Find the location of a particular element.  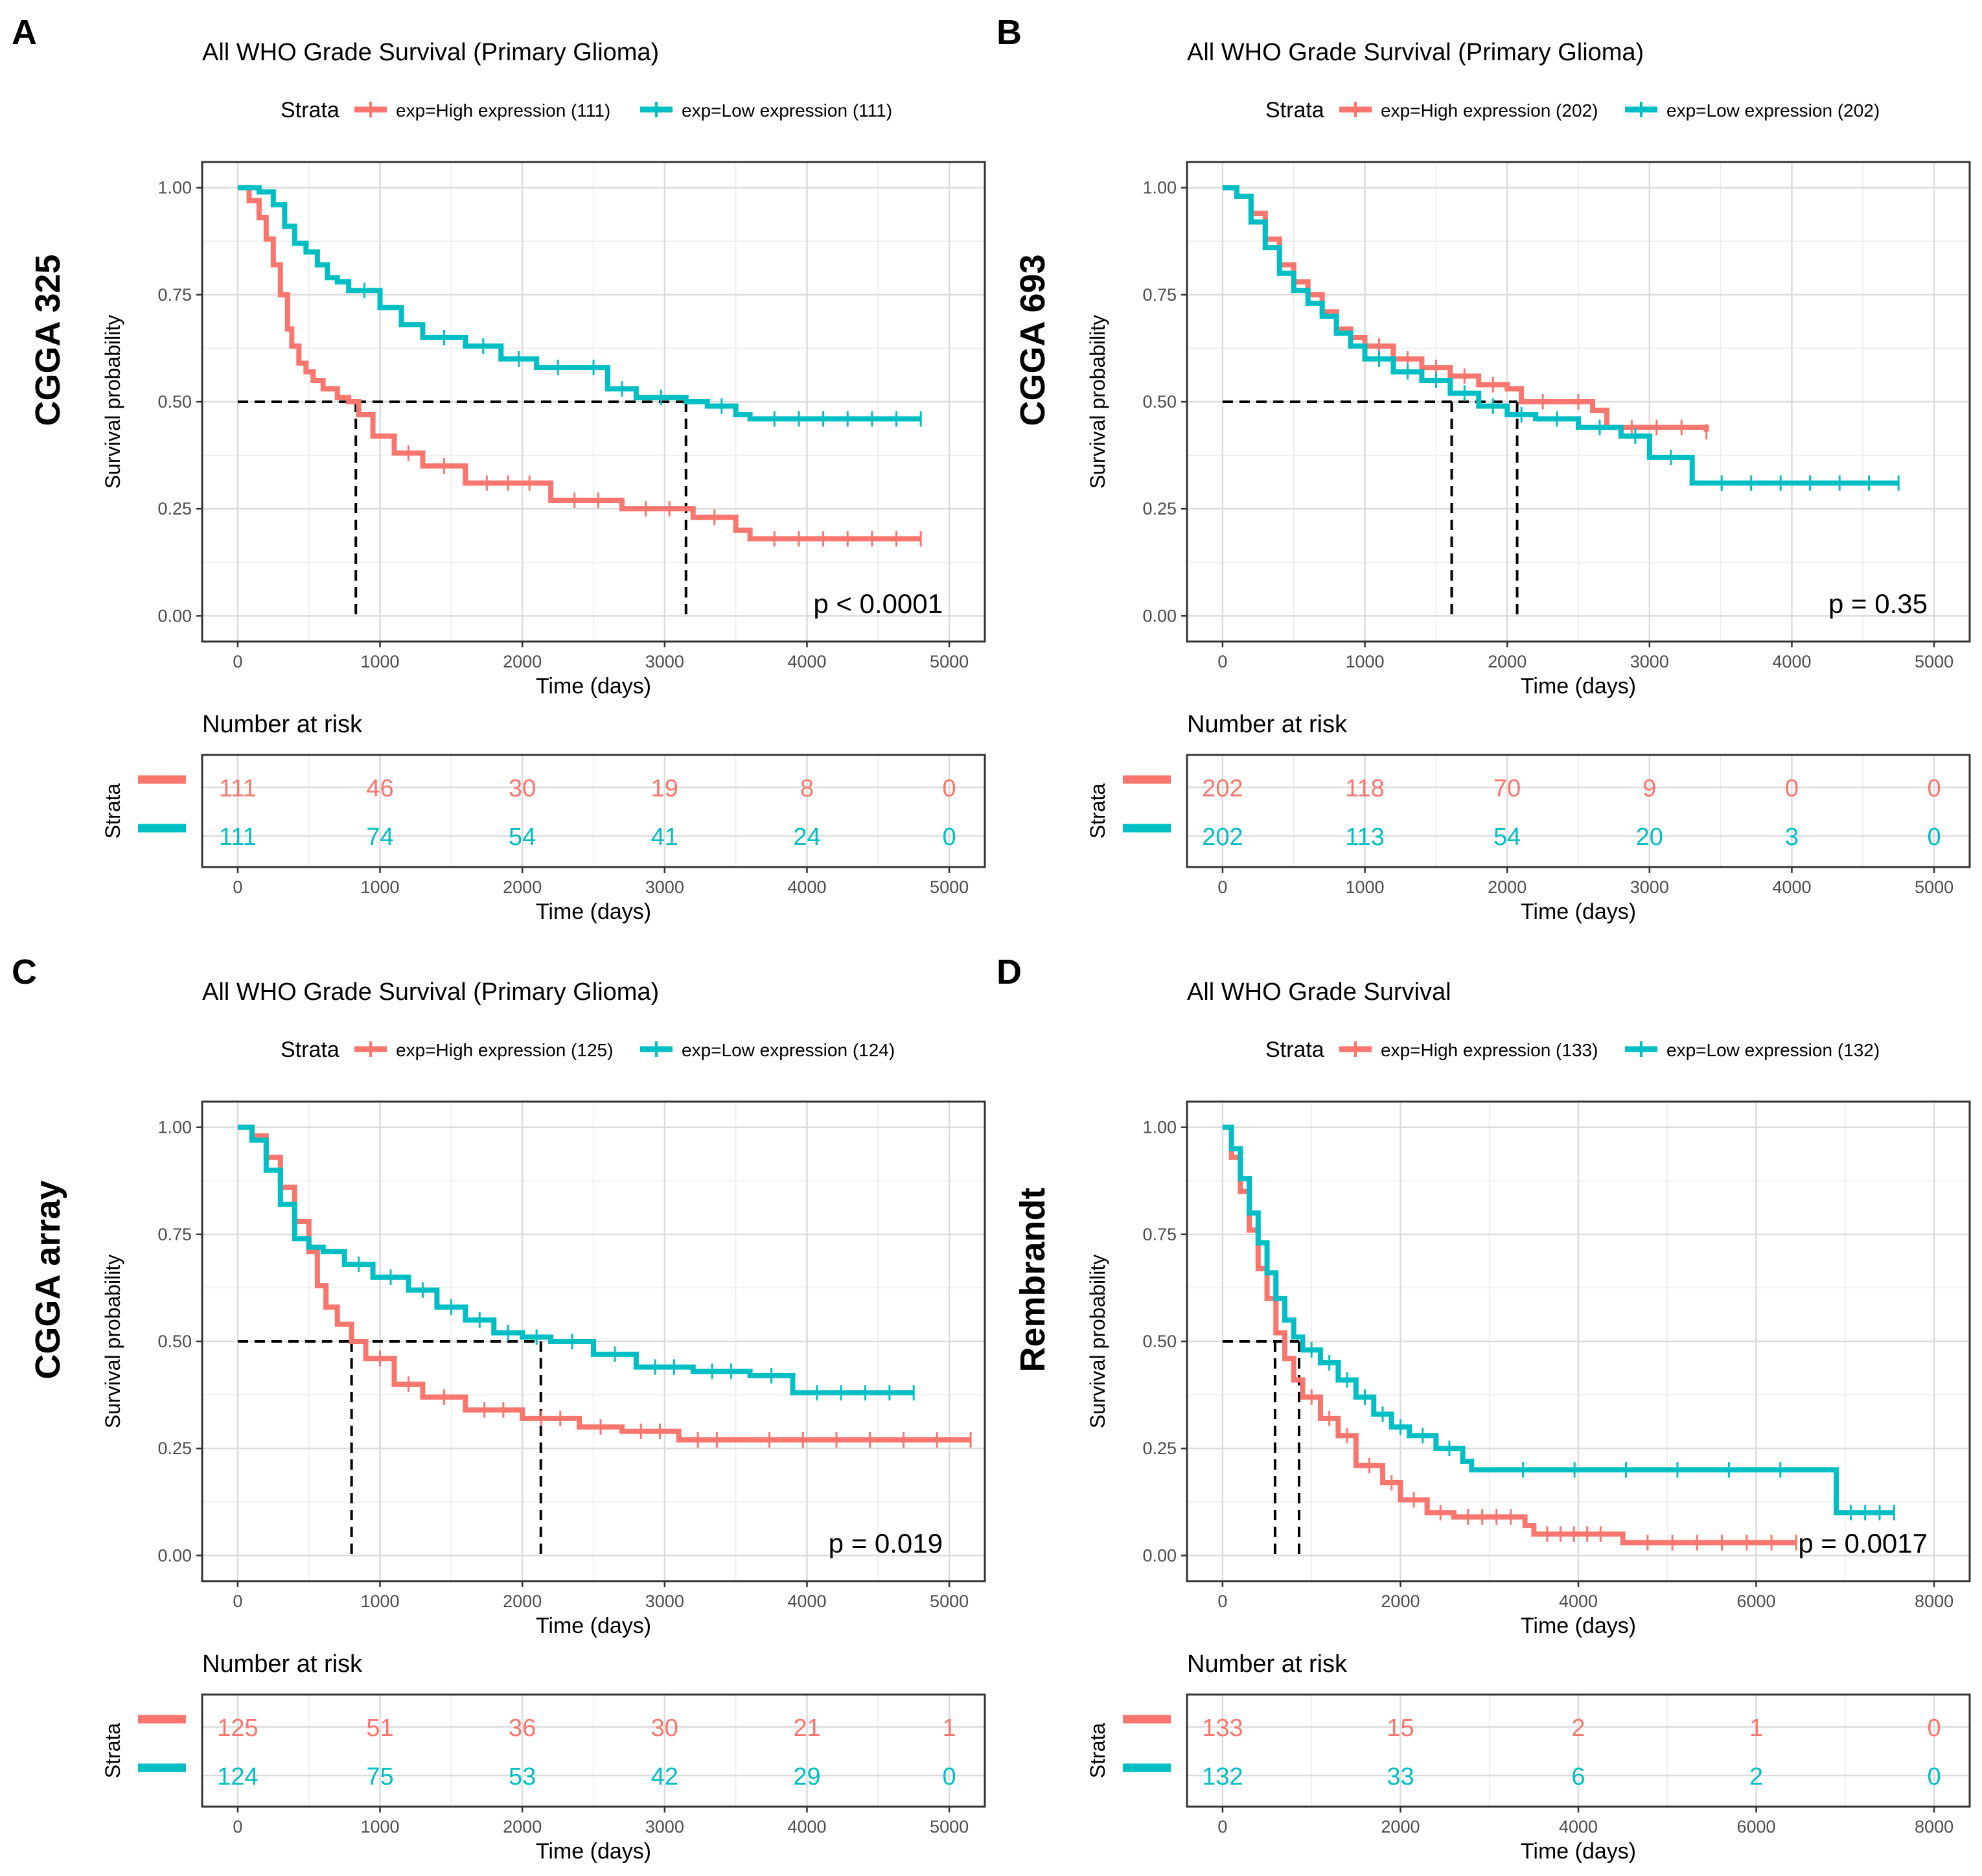

panel-letter: D is located at coordinates (1009, 972).